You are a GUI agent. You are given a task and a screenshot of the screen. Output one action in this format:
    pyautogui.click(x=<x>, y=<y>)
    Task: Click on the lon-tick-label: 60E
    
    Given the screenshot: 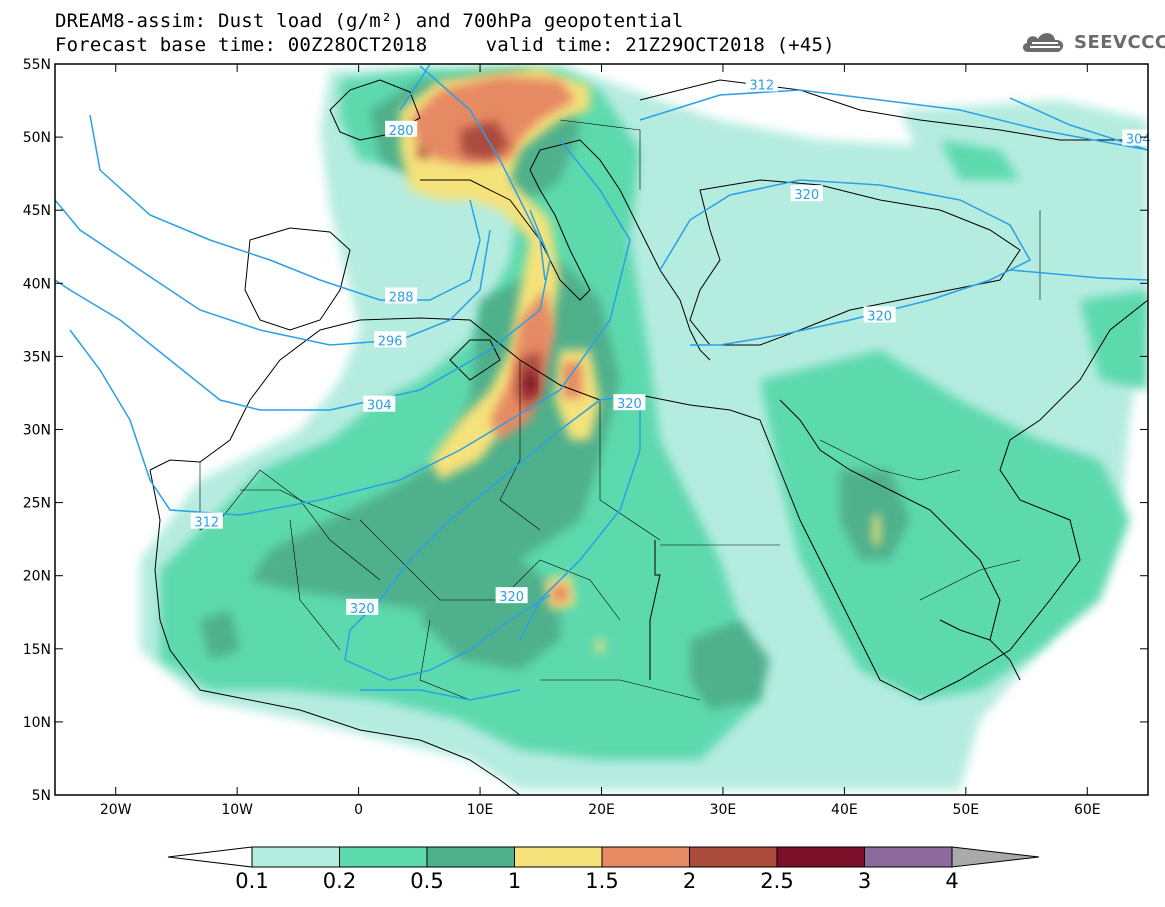 What is the action you would take?
    pyautogui.click(x=1087, y=810)
    